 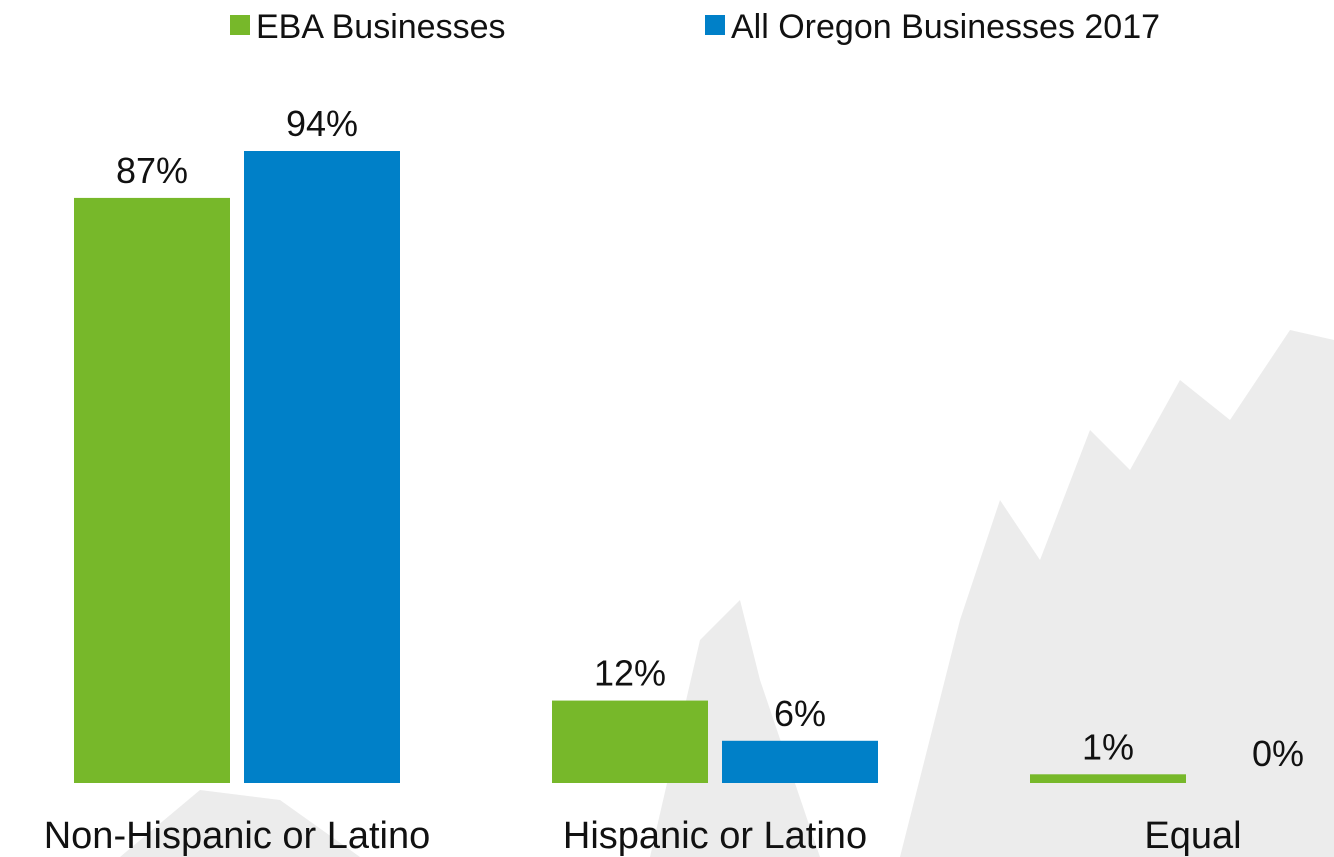 I want to click on value-label: 94%, so click(x=322, y=123).